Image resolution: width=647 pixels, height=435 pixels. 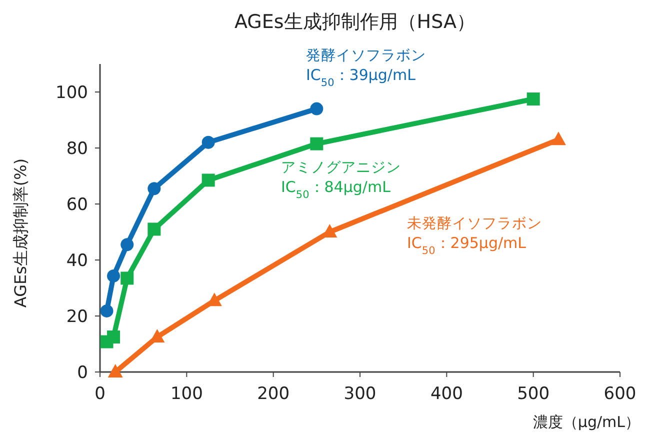 What do you see at coordinates (366, 55) in the screenshot?
I see `text: 発酵イソフラボン` at bounding box center [366, 55].